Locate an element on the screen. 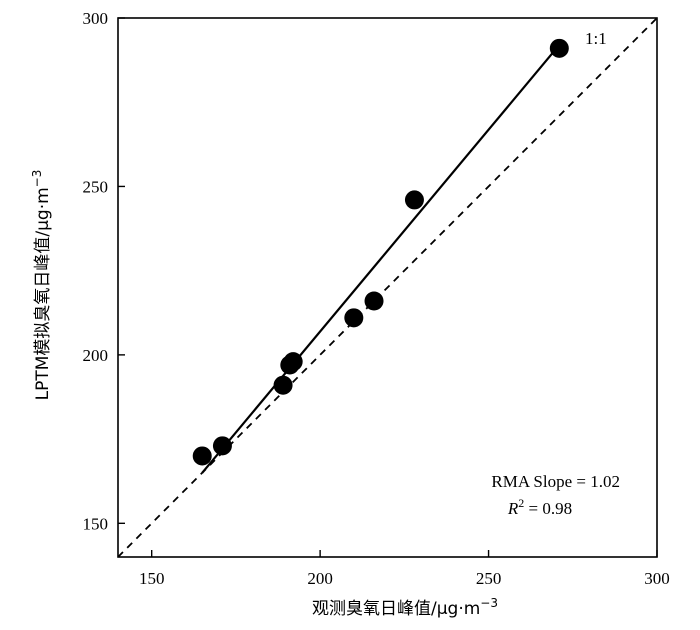 The height and width of the screenshot is (630, 700). y-tick-label: 300 is located at coordinates (96, 18).